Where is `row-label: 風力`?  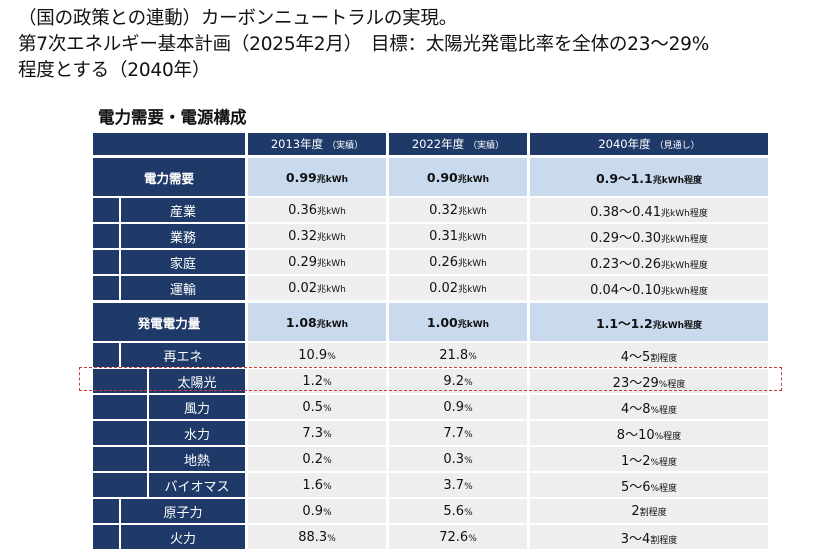 row-label: 風力 is located at coordinates (196, 407).